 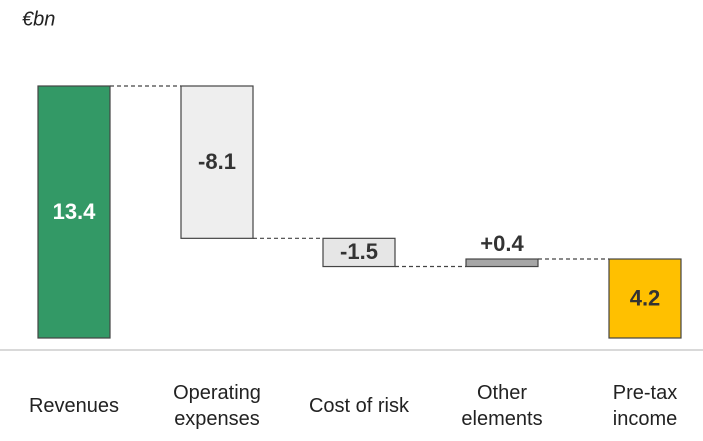 What do you see at coordinates (38, 19) in the screenshot?
I see `unit-label: €bn` at bounding box center [38, 19].